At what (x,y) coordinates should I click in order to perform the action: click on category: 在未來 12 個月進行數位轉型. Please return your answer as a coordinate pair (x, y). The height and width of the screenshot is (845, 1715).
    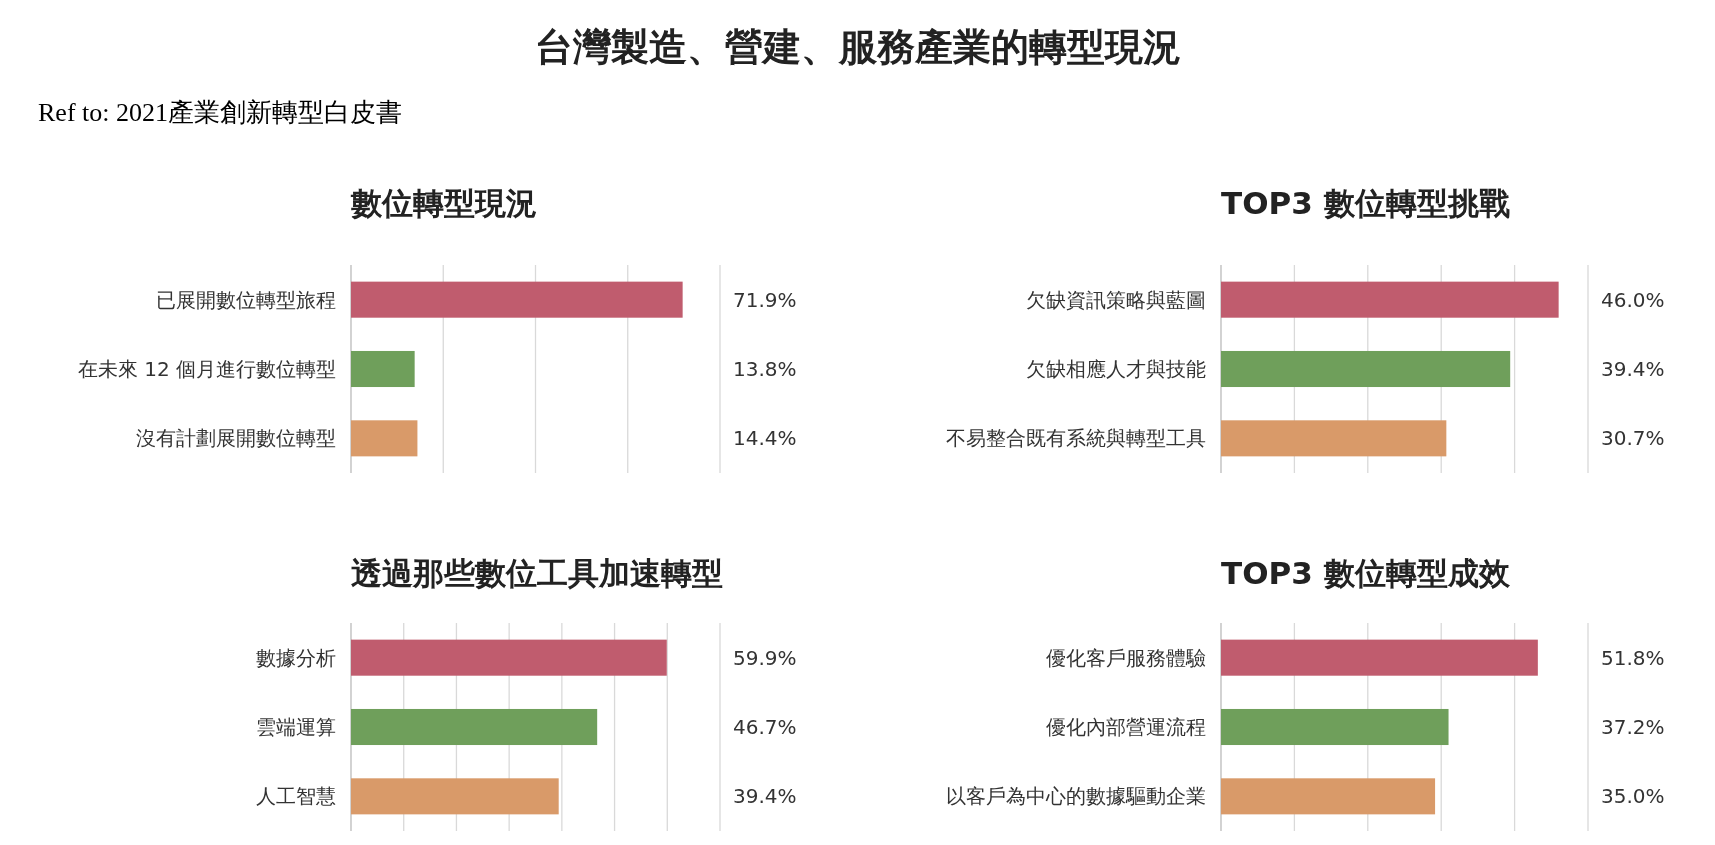
    Looking at the image, I should click on (206, 369).